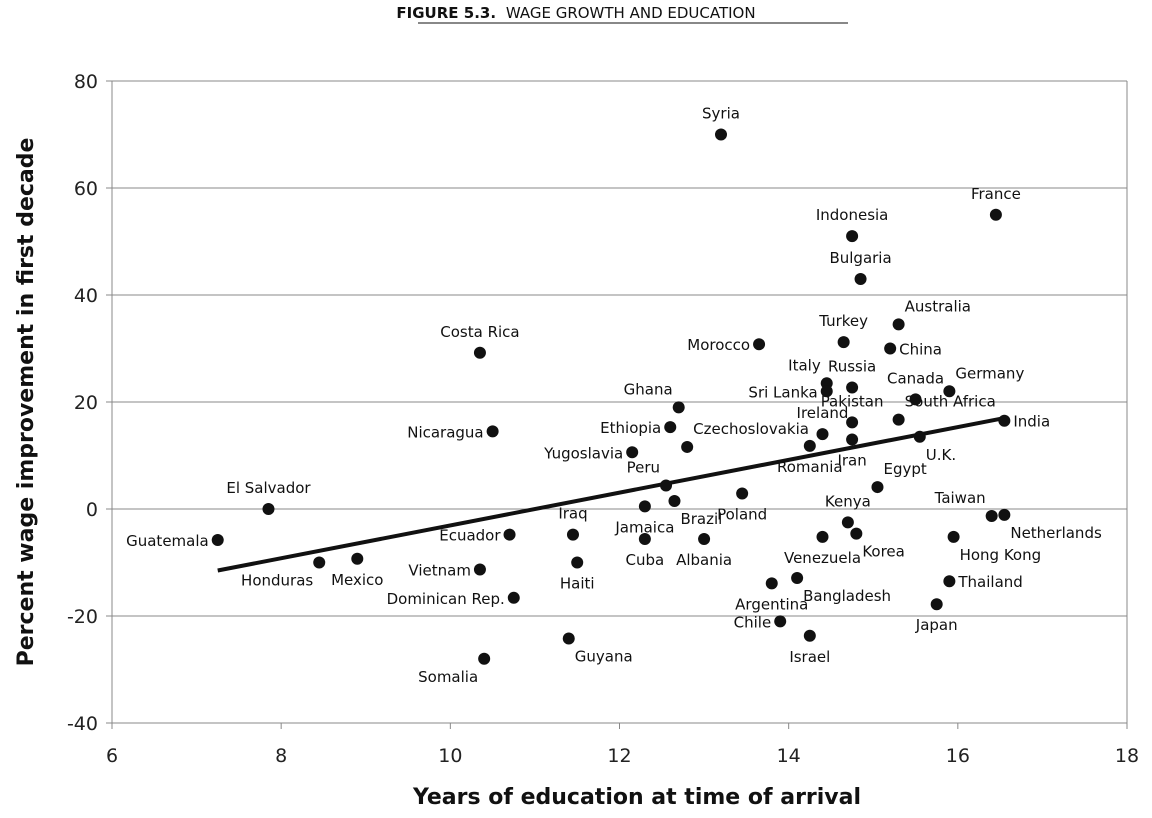  I want to click on point-label: Poland, so click(742, 514).